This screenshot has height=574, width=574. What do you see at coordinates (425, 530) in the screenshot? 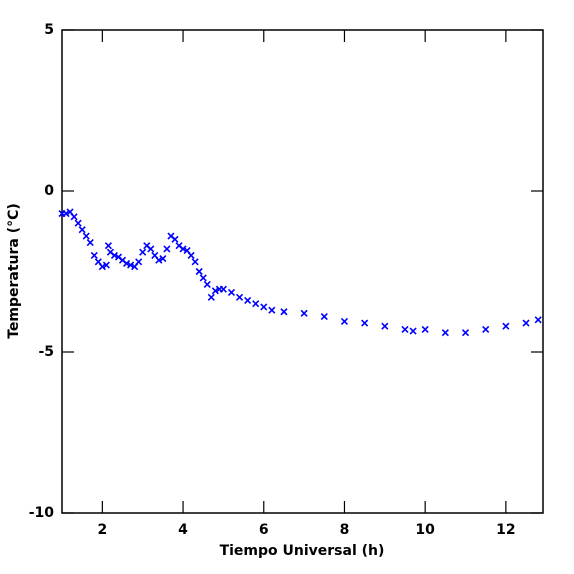
I see `x-tick-label: 10` at bounding box center [425, 530].